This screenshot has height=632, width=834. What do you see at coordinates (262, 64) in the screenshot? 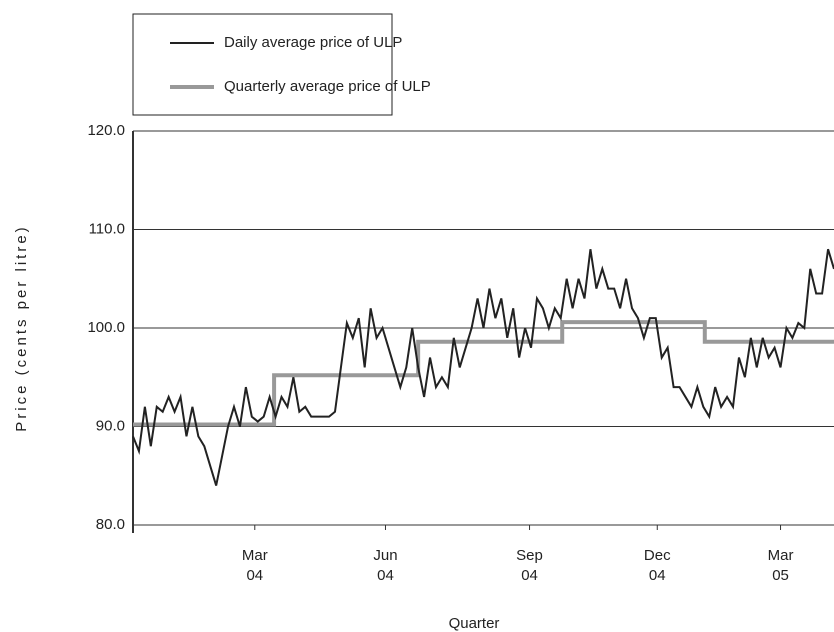
I see `legend-box` at bounding box center [262, 64].